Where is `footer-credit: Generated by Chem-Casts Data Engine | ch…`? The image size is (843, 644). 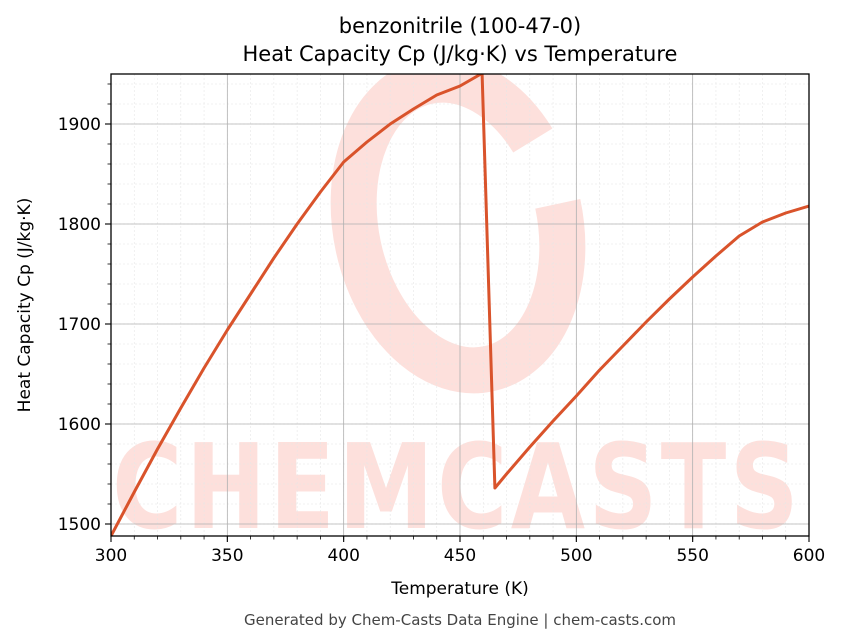 footer-credit: Generated by Chem-Casts Data Engine | ch… is located at coordinates (460, 620).